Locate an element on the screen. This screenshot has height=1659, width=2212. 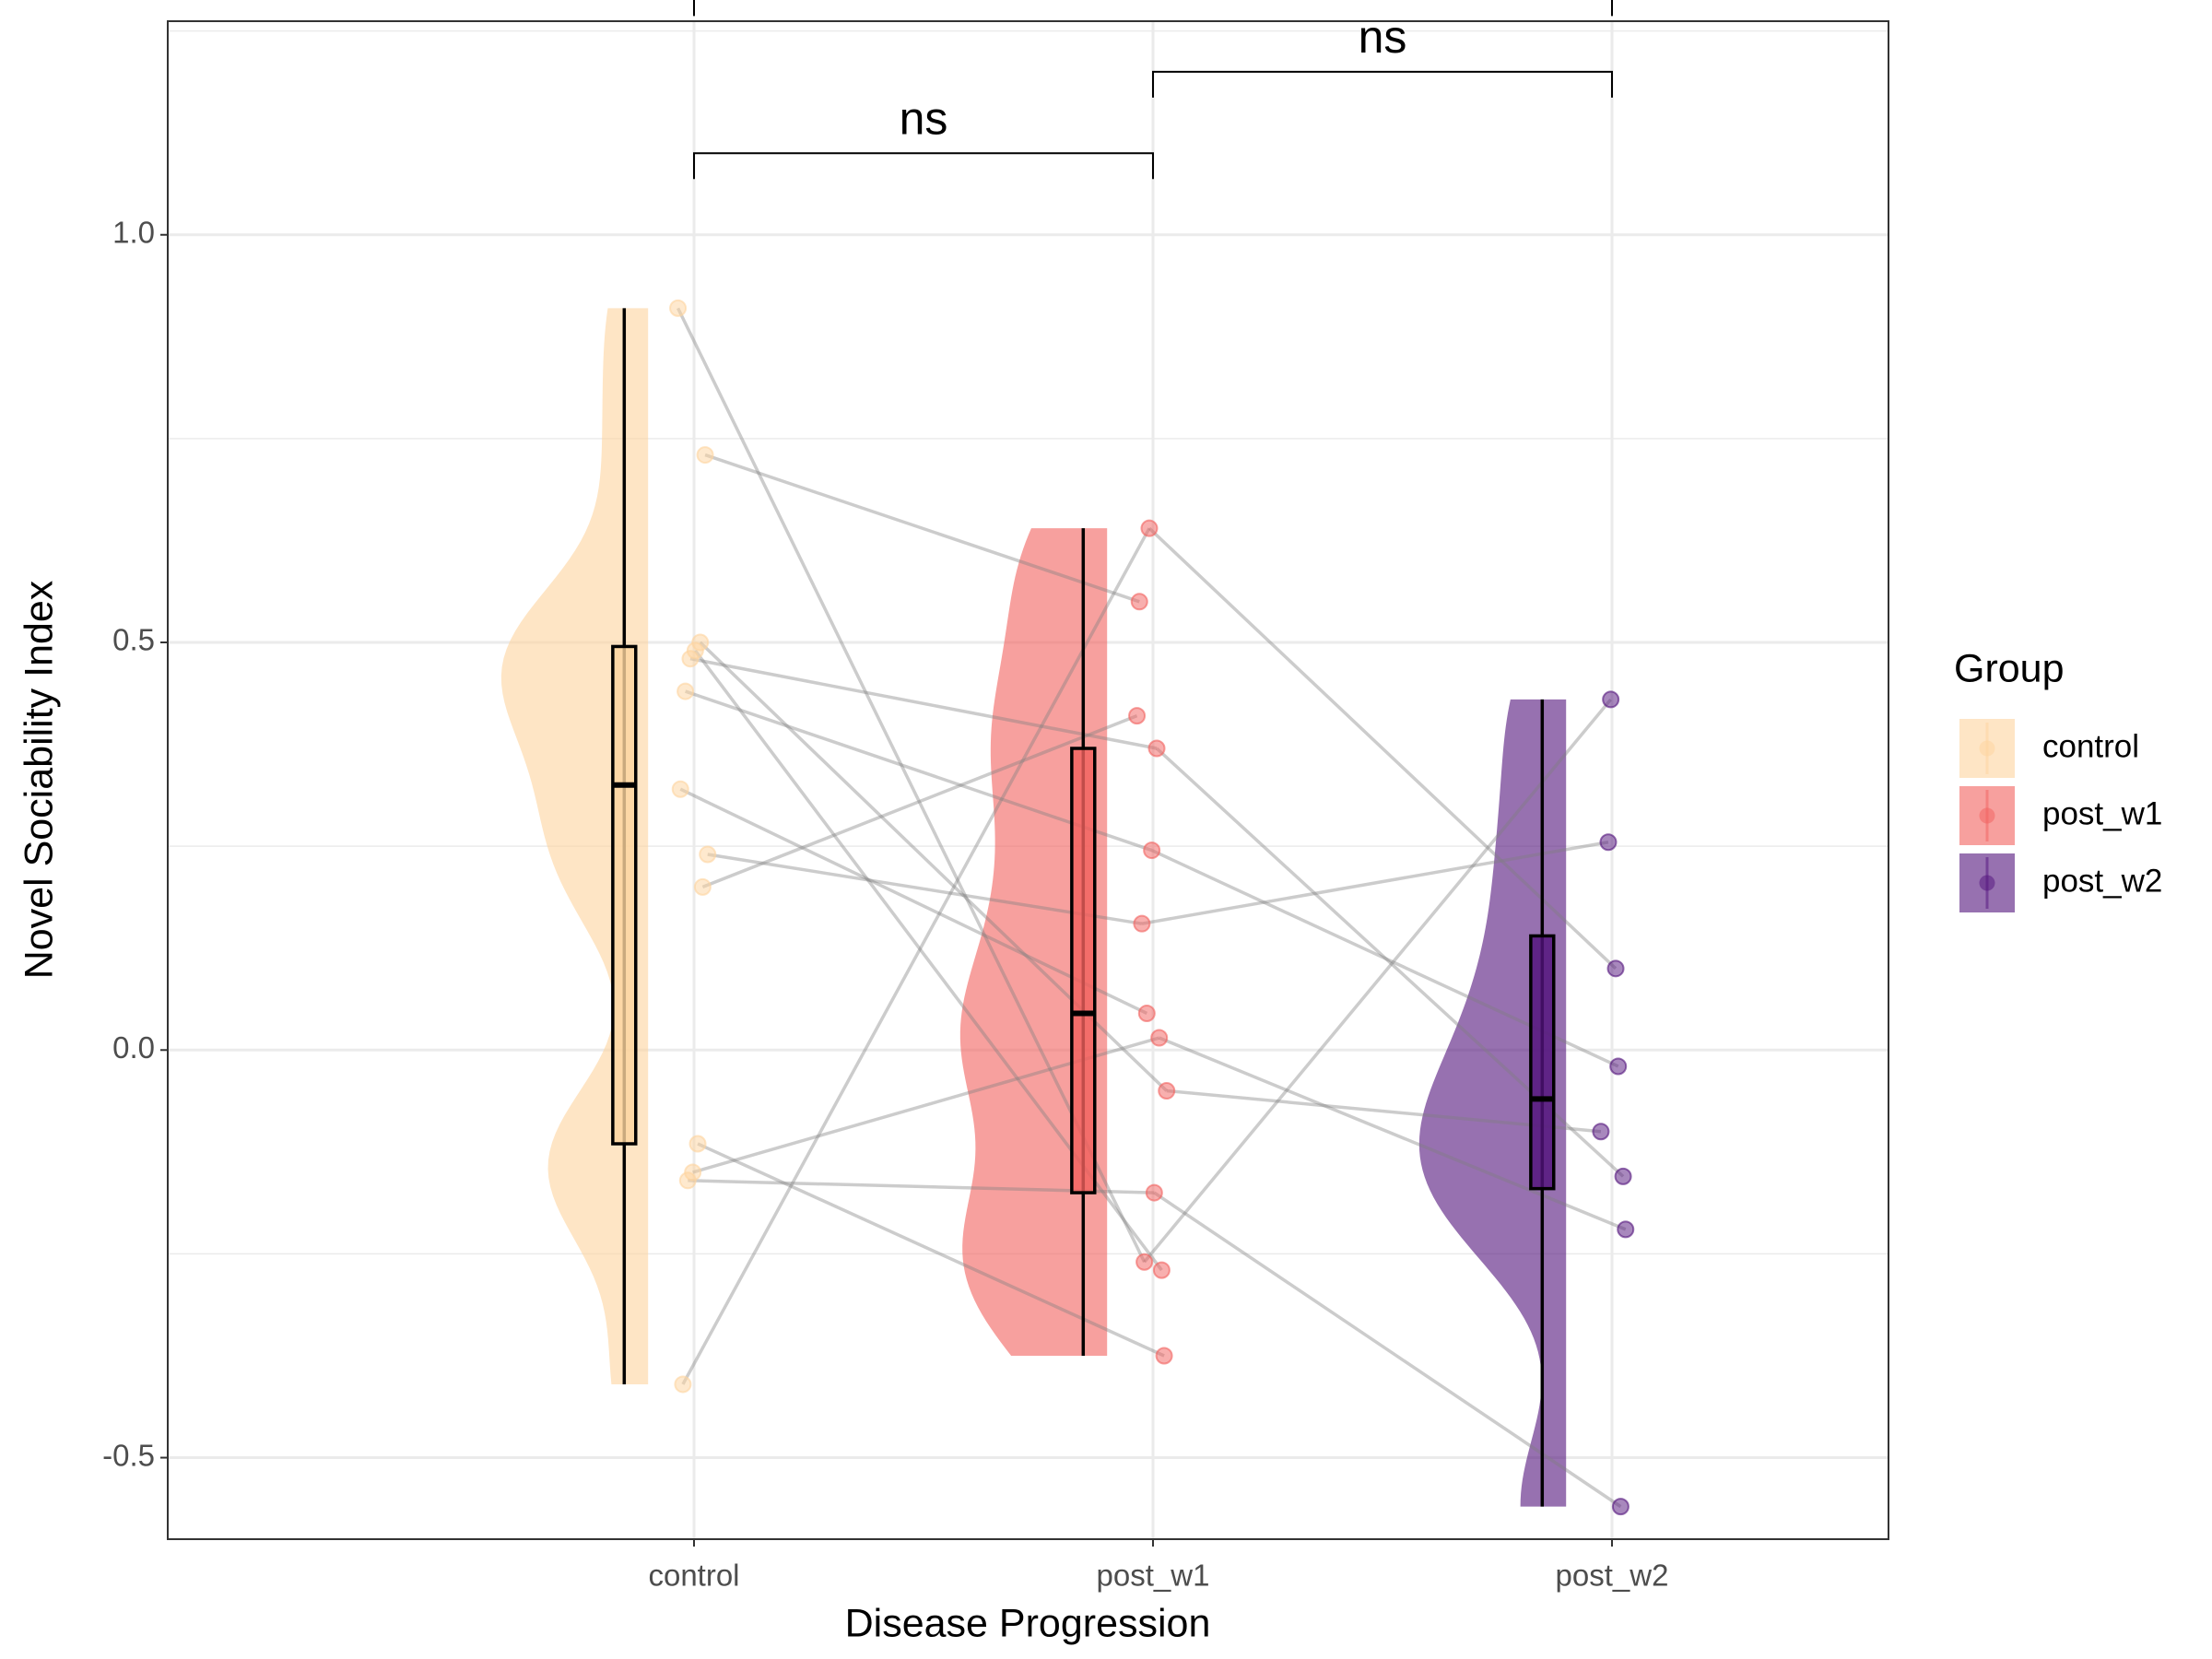
violin is located at coordinates (1492, 1103).